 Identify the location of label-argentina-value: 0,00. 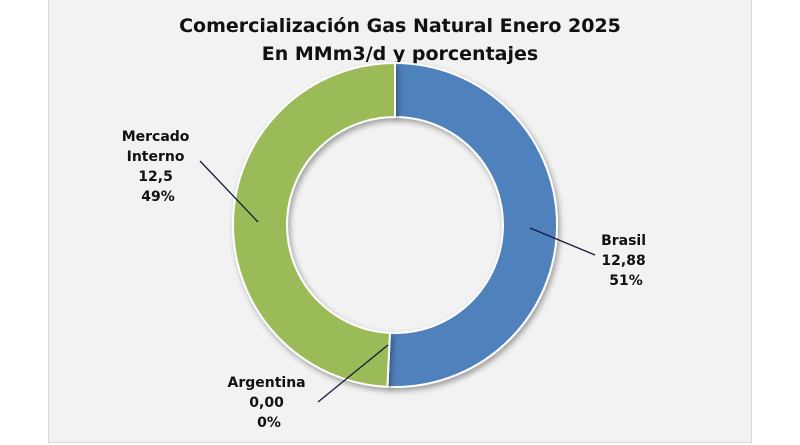
(266, 403).